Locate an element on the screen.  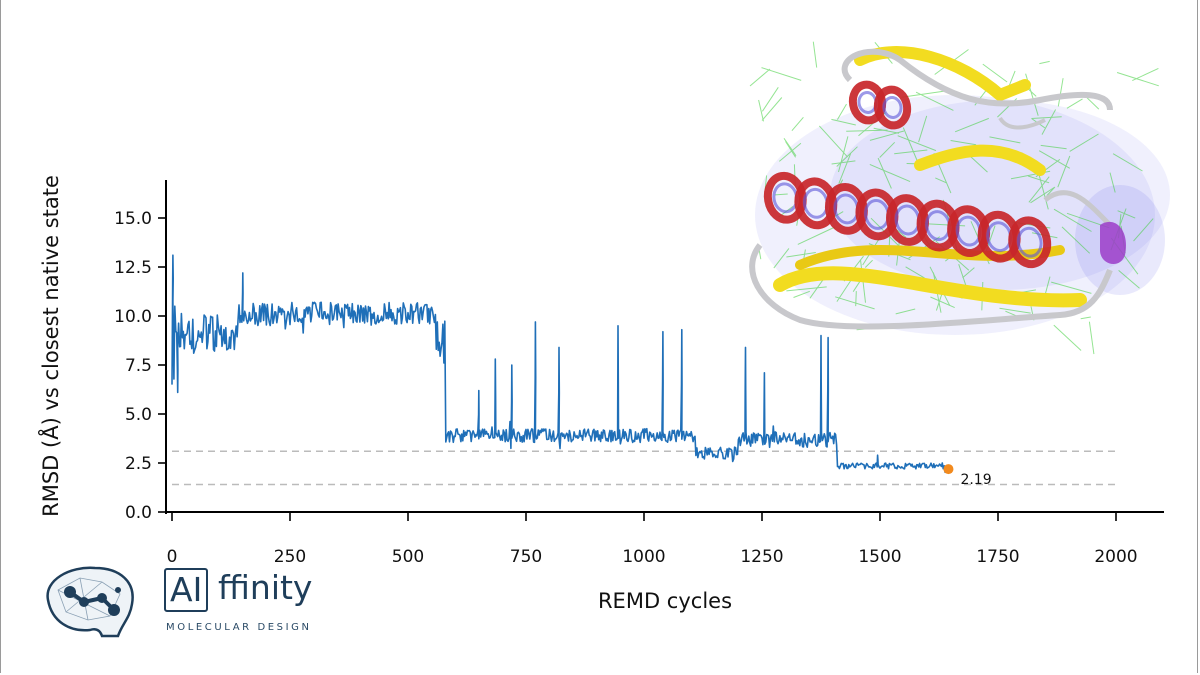
x-axis-ticks: 0 250 500 750 1000 1250 1500 1750 2000 is located at coordinates (652, 540).